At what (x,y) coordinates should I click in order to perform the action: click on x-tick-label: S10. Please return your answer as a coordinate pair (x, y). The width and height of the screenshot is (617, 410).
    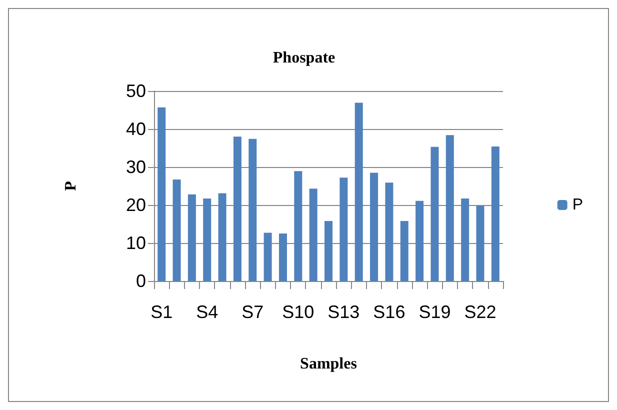
    Looking at the image, I should click on (298, 312).